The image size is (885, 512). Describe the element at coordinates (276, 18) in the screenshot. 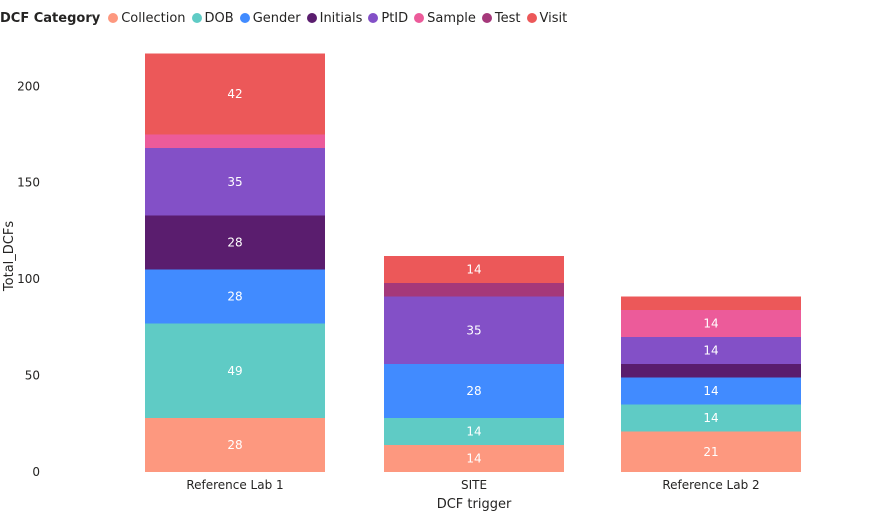

I see `legend-label: Gender` at that location.